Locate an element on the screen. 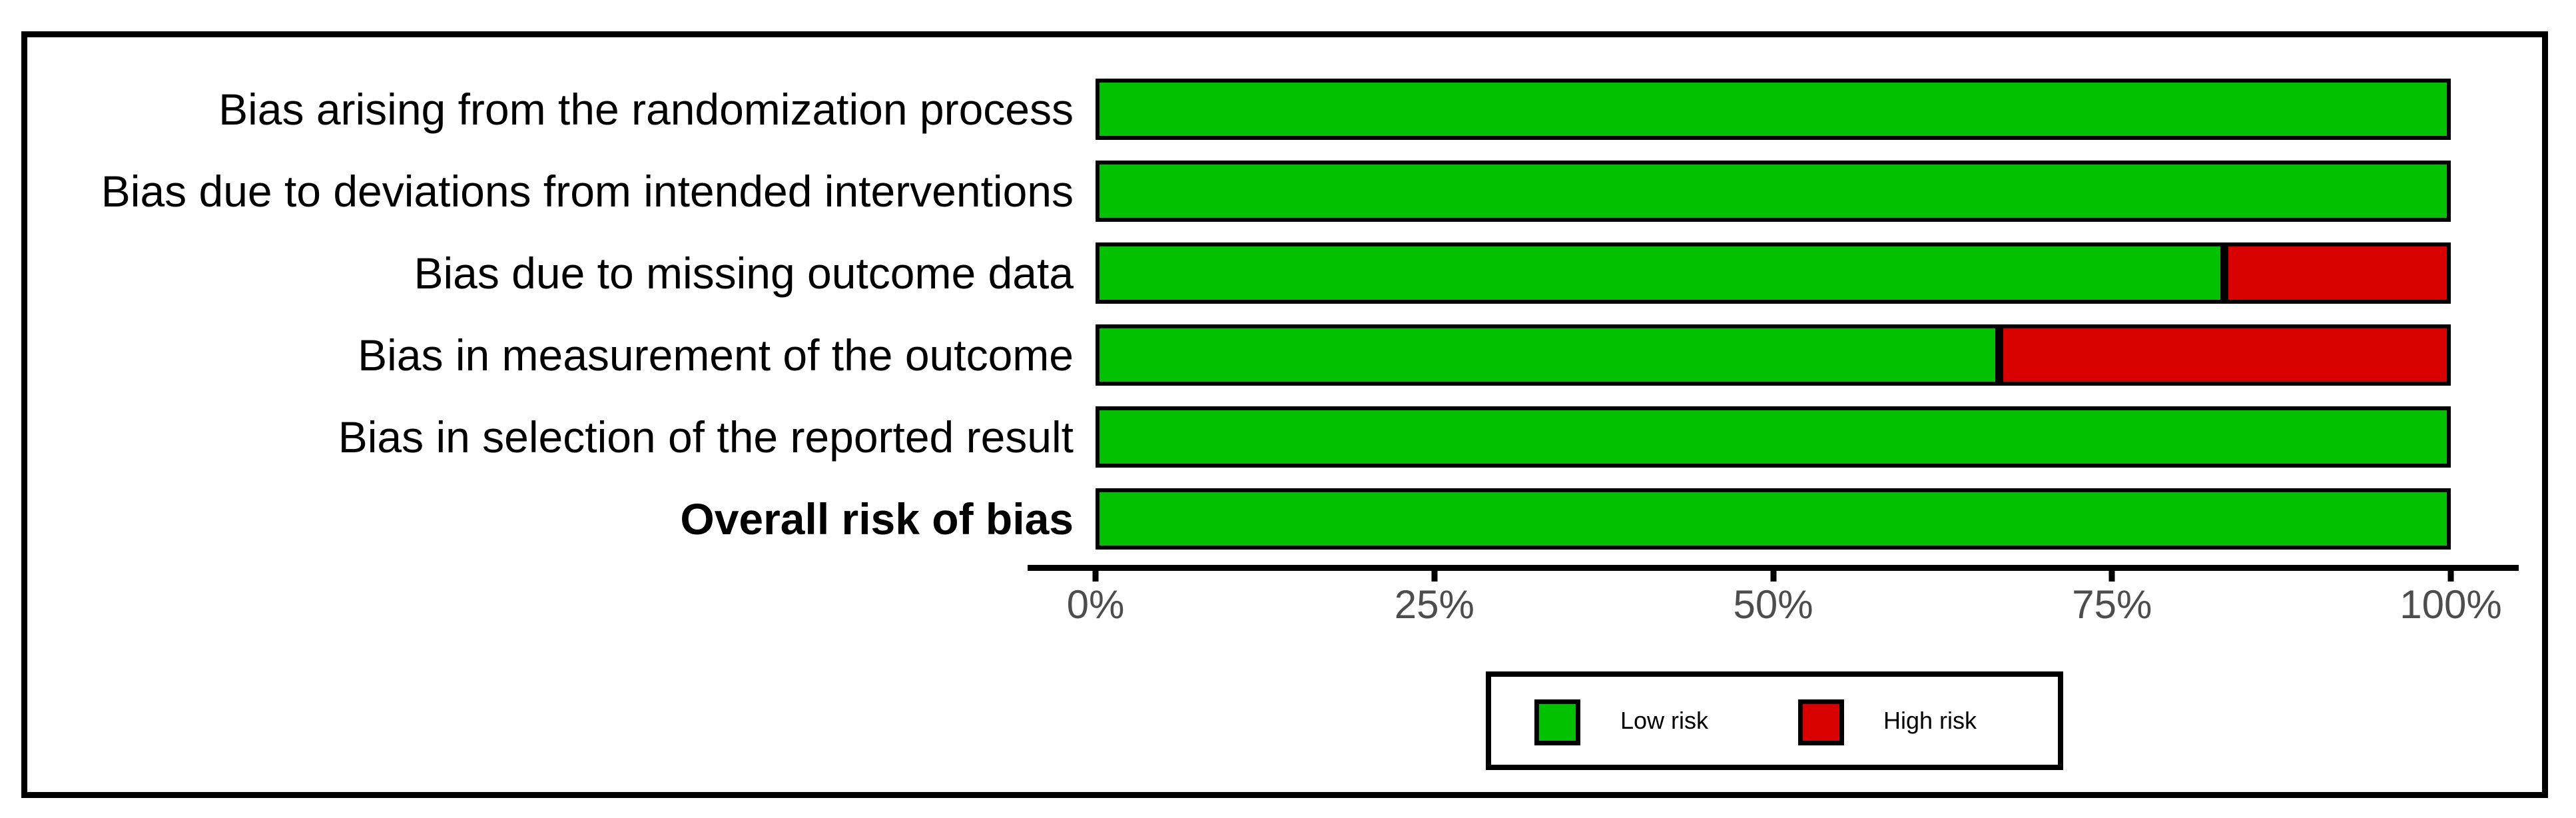 The width and height of the screenshot is (2576, 818). legend-label-high-risk: High risk is located at coordinates (1930, 720).